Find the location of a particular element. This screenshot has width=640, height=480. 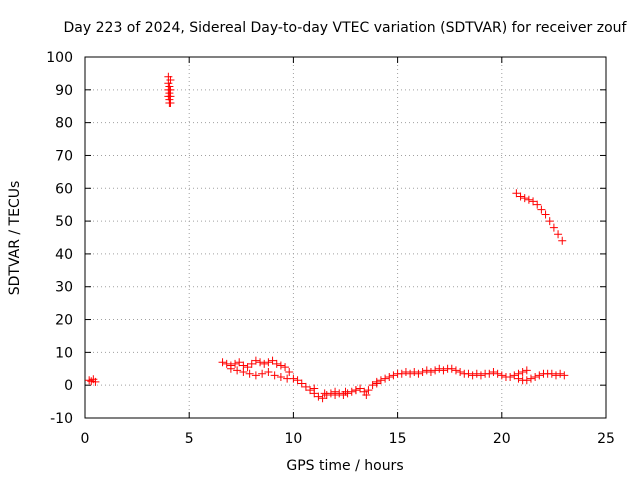

y-tick-label: 0 is located at coordinates (68, 386).